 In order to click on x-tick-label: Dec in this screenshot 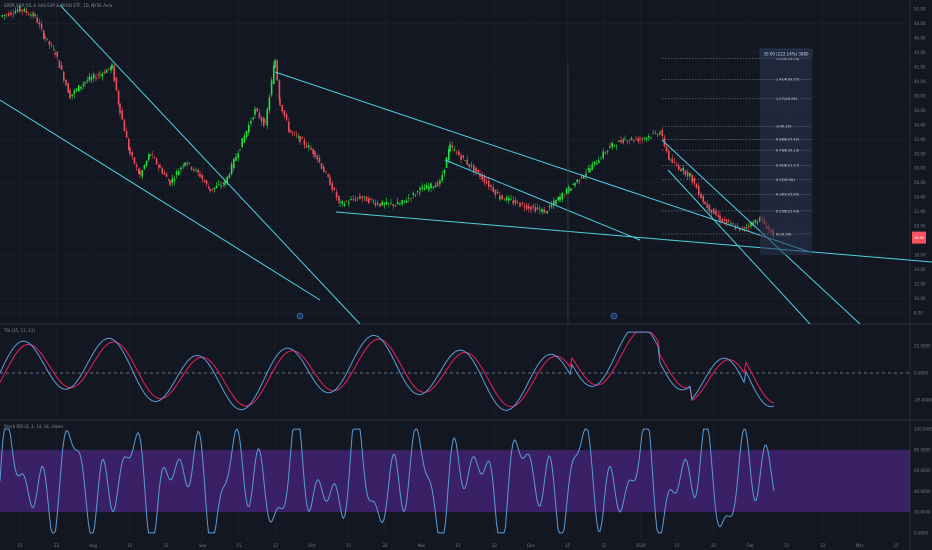, I will do `click(531, 545)`.